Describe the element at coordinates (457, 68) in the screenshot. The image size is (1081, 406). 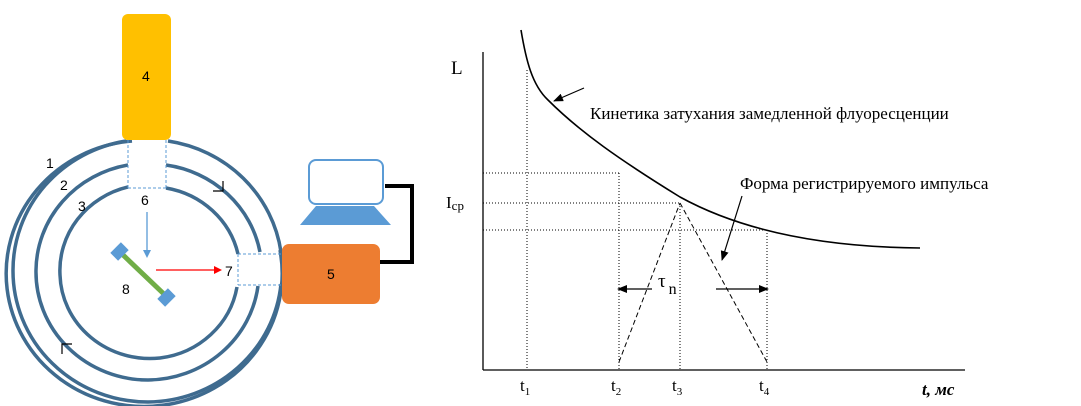
I see `y-axis-label: L` at that location.